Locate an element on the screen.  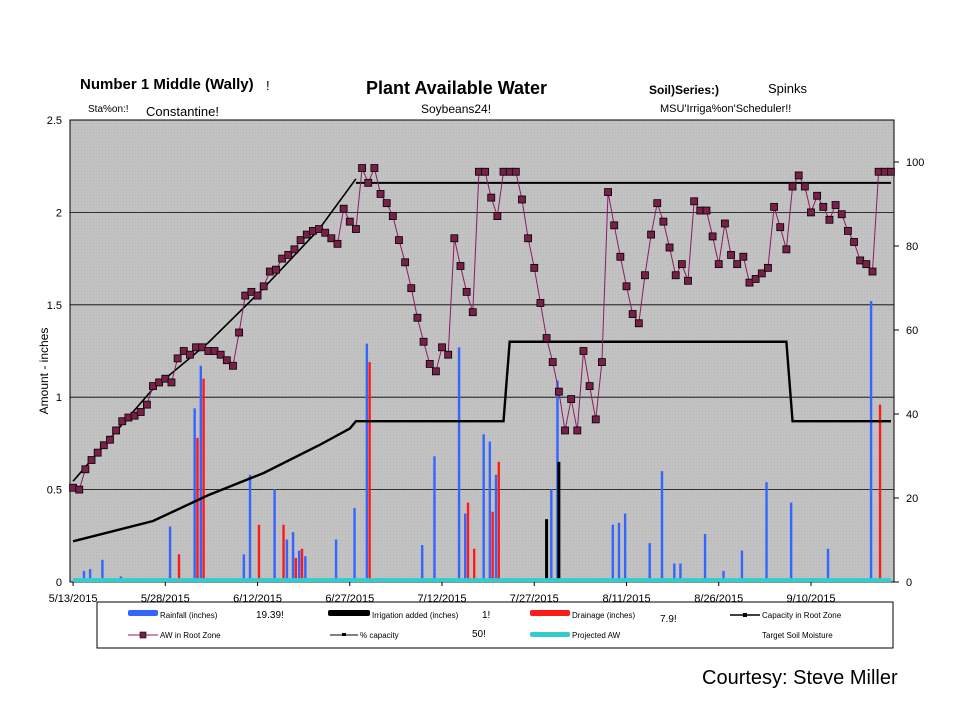
y2-tick-label: 40 is located at coordinates (912, 415).